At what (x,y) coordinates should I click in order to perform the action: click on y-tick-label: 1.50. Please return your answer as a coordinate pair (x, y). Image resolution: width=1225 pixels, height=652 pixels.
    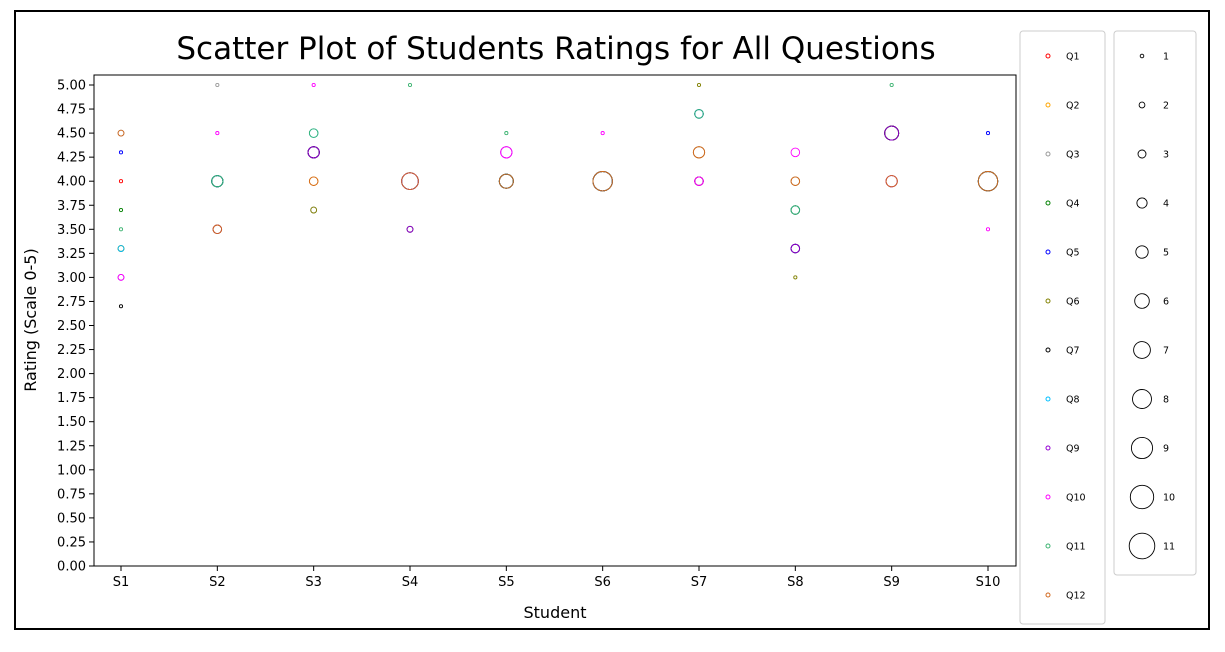
    Looking at the image, I should click on (71, 422).